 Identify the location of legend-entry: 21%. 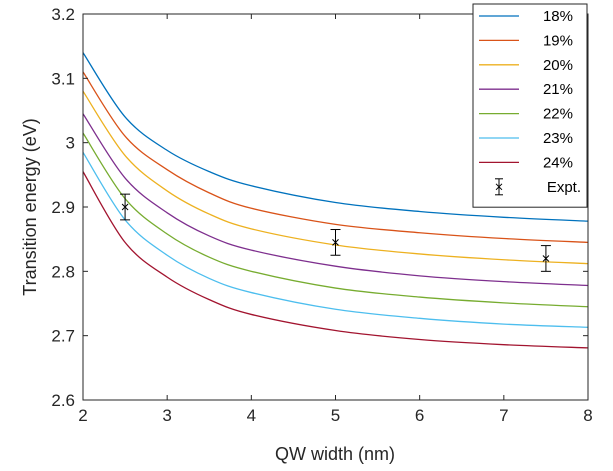
(526, 89).